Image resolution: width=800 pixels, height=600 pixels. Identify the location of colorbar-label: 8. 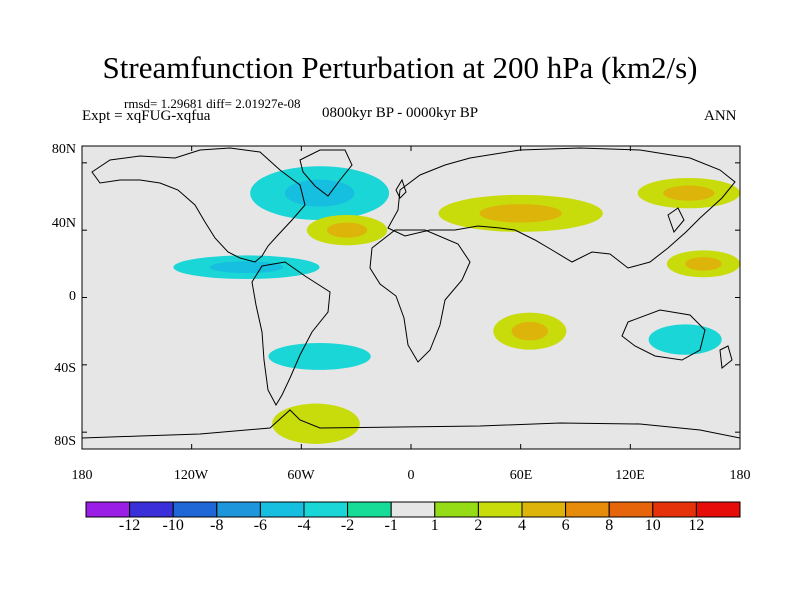
(609, 525).